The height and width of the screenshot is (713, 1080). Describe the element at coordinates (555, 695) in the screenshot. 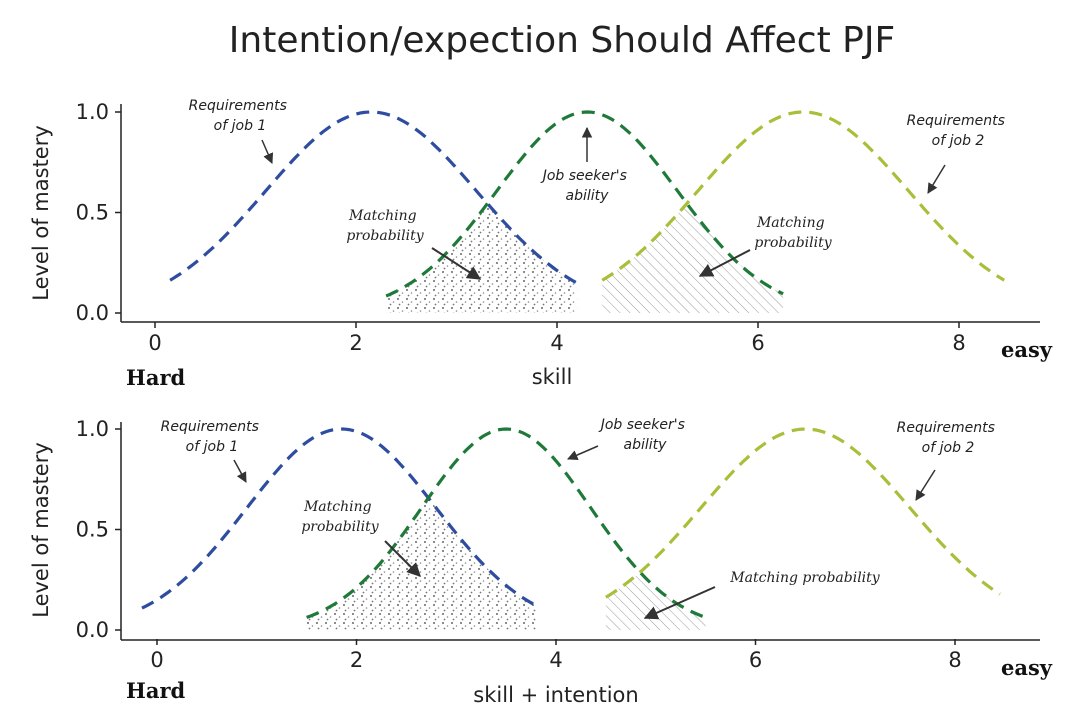

I see `x-axis-label: skill + intention` at that location.